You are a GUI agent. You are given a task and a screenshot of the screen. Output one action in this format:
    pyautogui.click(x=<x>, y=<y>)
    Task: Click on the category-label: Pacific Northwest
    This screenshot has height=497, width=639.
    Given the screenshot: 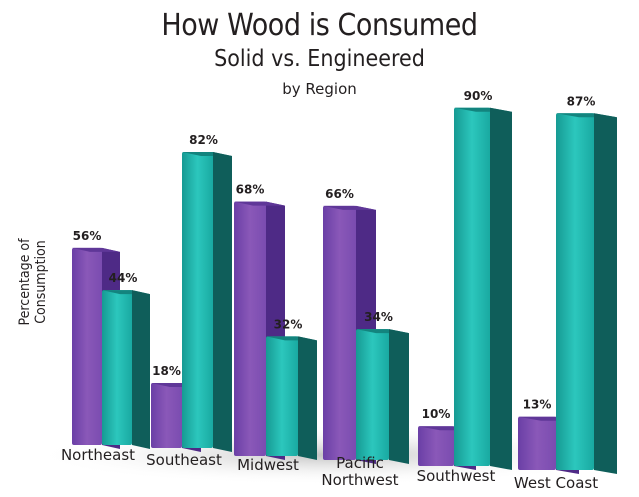 What is the action you would take?
    pyautogui.click(x=359, y=471)
    